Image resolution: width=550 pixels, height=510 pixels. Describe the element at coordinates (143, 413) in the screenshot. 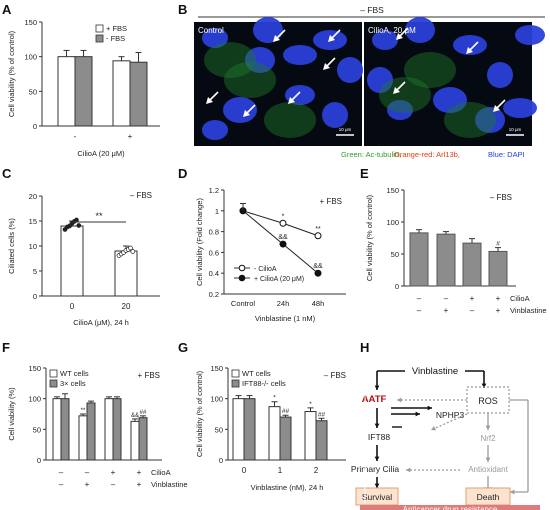

I see `sig-mark-F: ##` at that location.